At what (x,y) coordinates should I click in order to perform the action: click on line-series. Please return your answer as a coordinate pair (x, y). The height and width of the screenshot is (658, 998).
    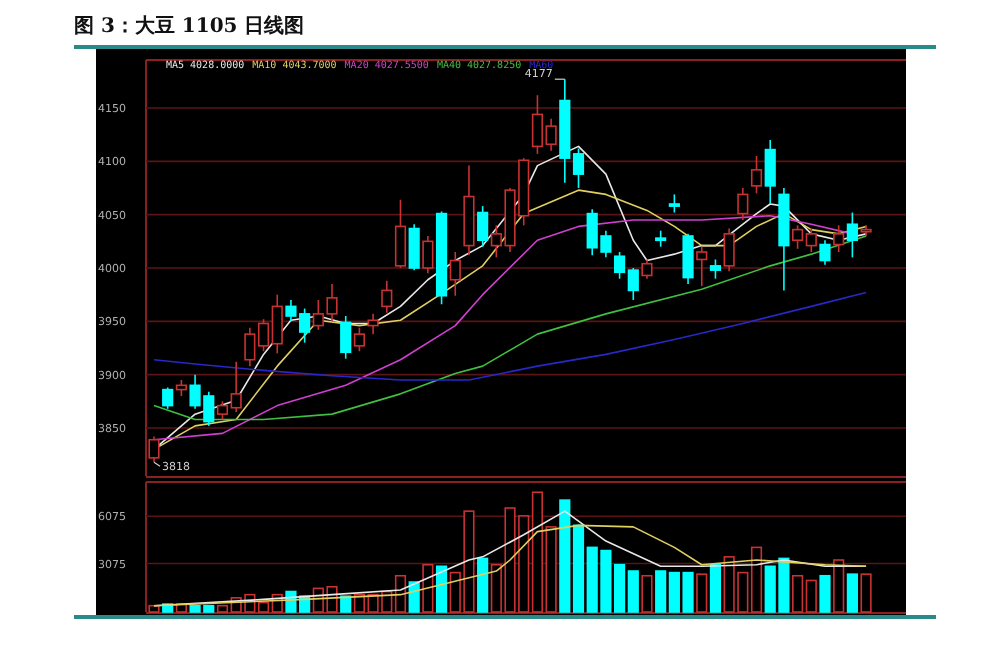
    Looking at the image, I should click on (510, 336).